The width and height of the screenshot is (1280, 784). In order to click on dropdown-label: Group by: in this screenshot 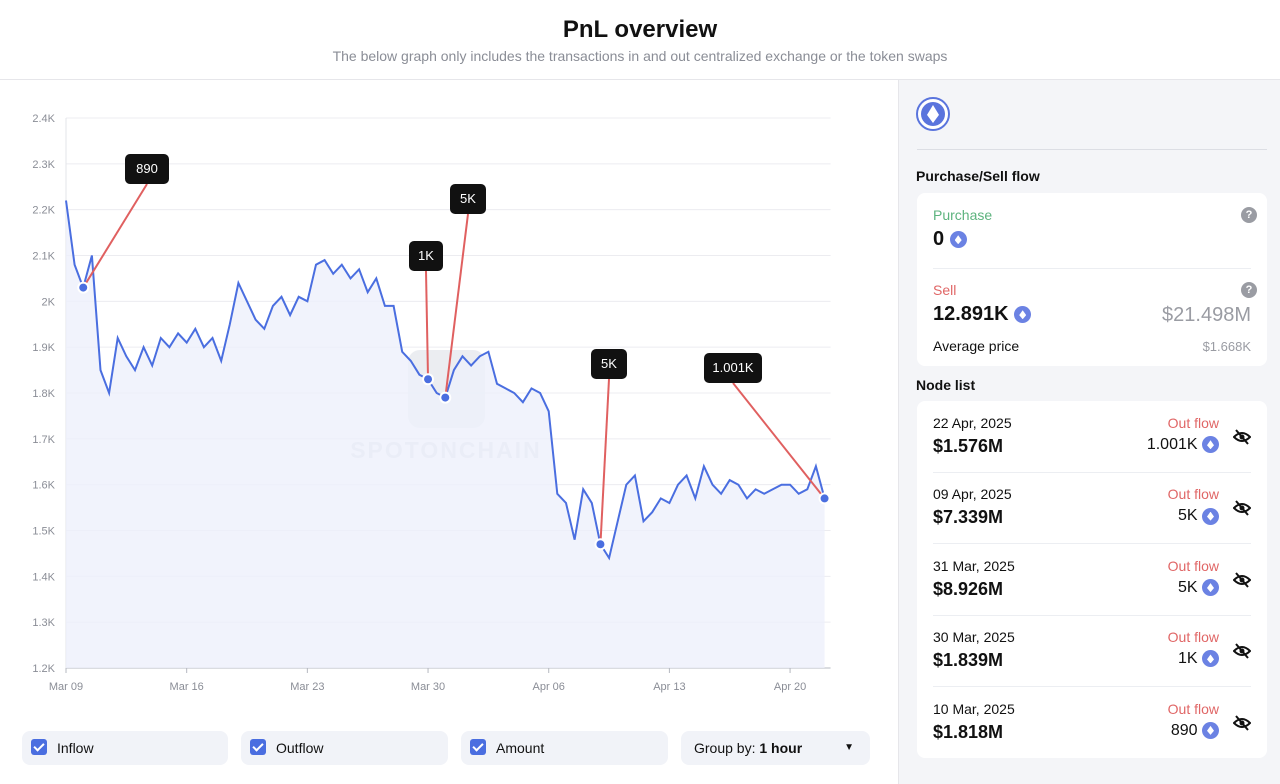, I will do `click(725, 748)`.